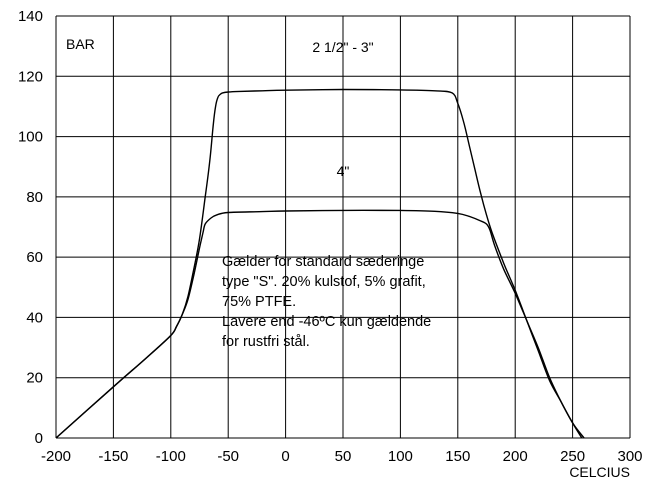 The width and height of the screenshot is (660, 492). What do you see at coordinates (323, 262) in the screenshot?
I see `annotation-line-1: Gælder for standard sæderinge` at bounding box center [323, 262].